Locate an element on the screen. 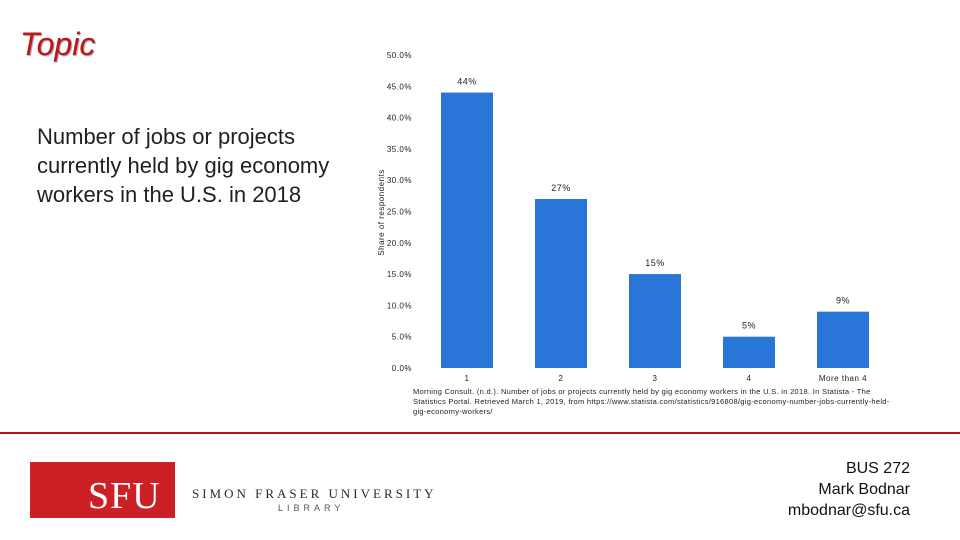 The image size is (960, 540). course-code: BUS 272 is located at coordinates (877, 468).